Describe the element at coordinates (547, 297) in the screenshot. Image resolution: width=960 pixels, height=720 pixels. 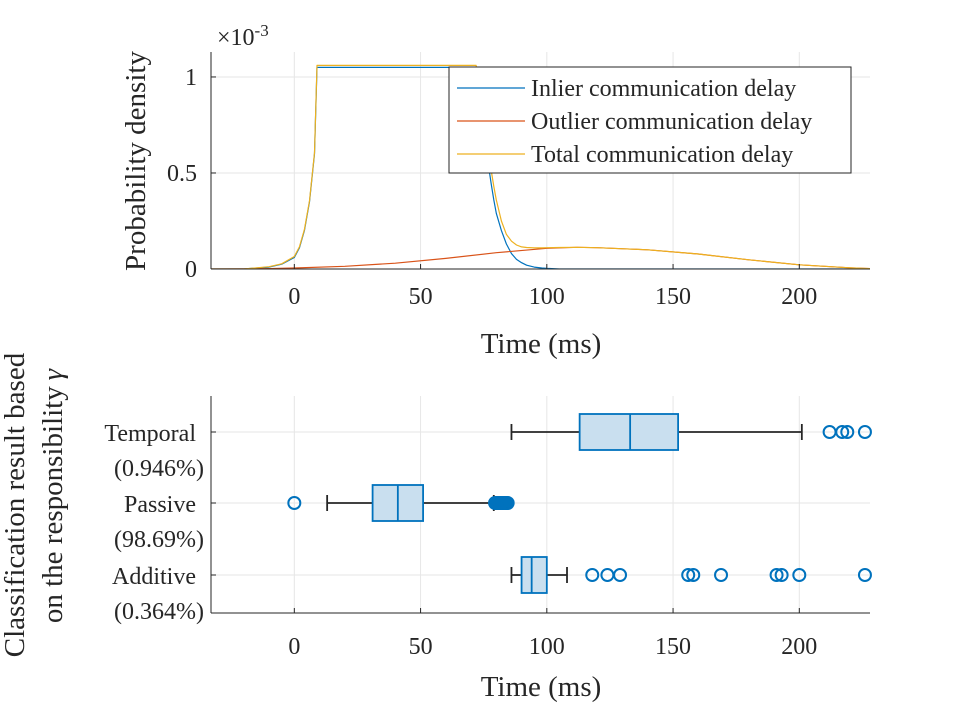
I see `density-x-tick-label: 100` at that location.